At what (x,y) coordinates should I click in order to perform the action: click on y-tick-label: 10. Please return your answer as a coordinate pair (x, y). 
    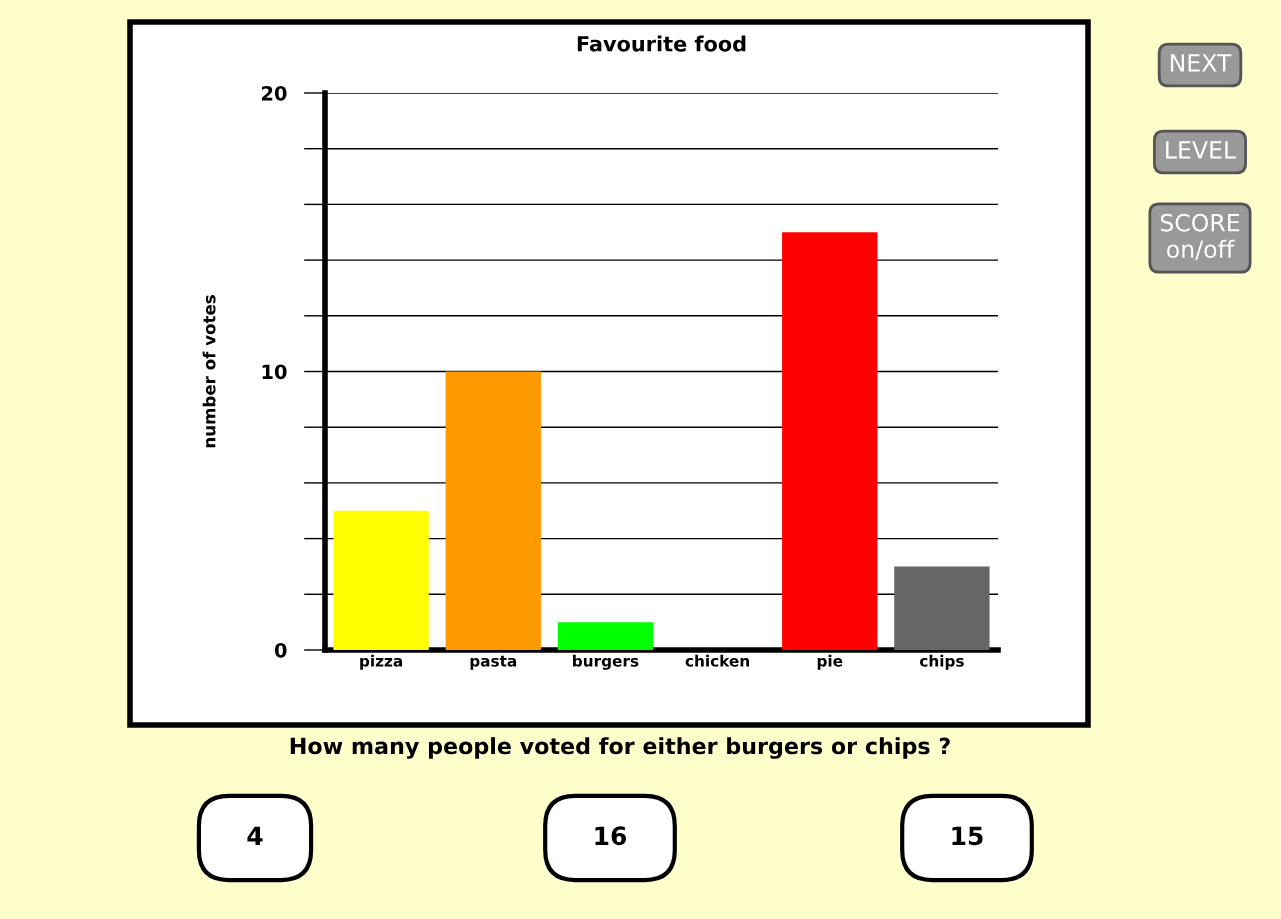
    Looking at the image, I should click on (274, 372).